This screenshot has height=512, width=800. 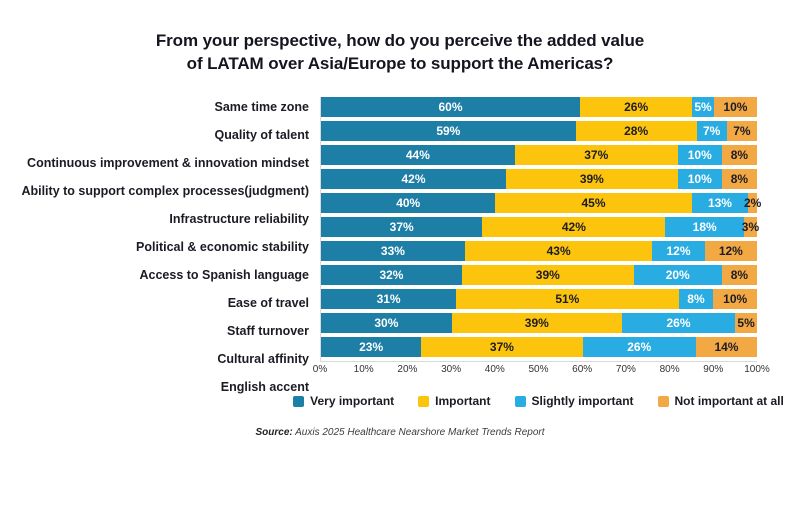 I want to click on bar-value-label: 23%, so click(x=371, y=347).